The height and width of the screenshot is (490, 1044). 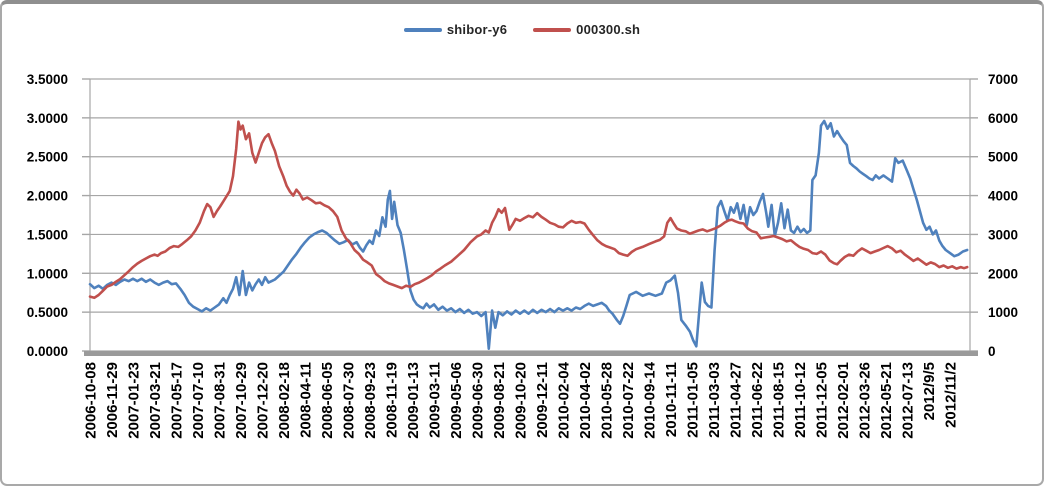 I want to click on x-tick-label: 2011-10-12, so click(x=800, y=400).